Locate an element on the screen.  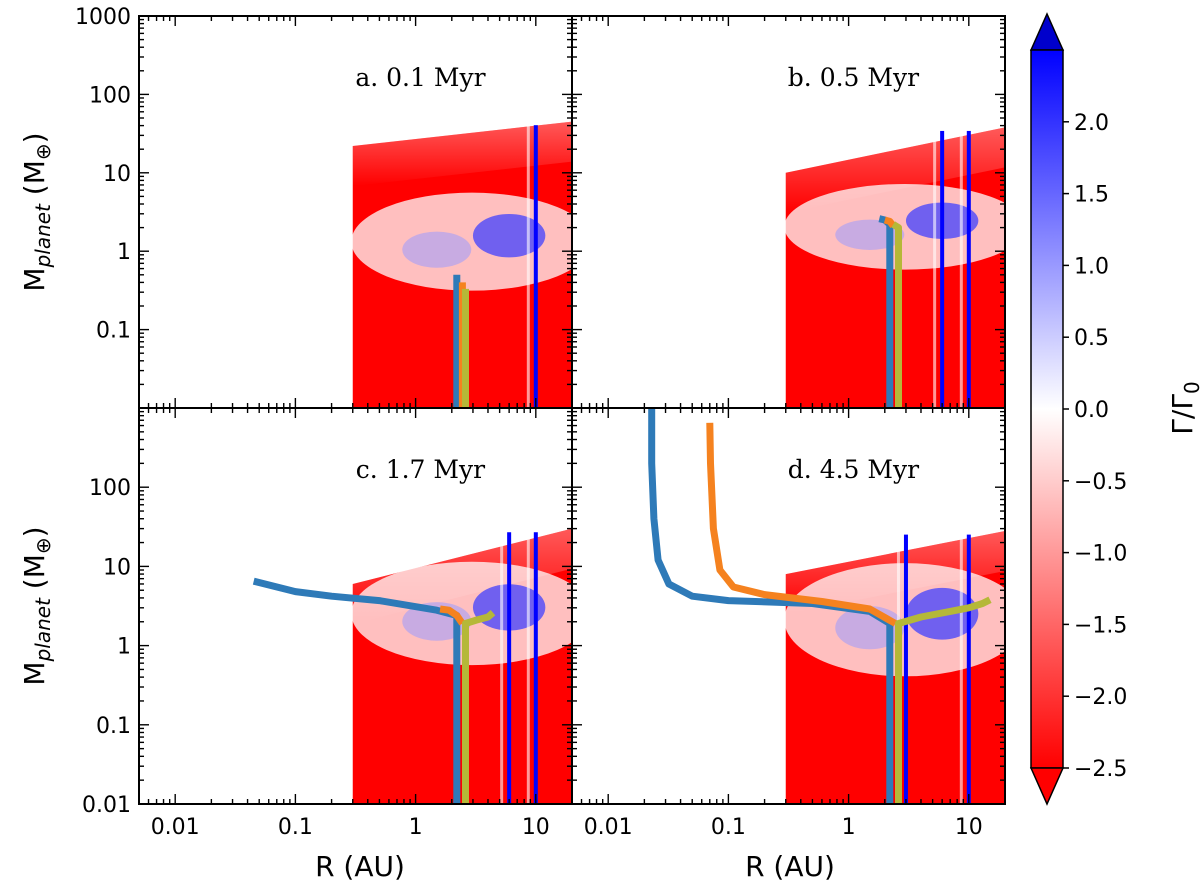
panel-title: b. 0.5 Myr is located at coordinates (853, 77).